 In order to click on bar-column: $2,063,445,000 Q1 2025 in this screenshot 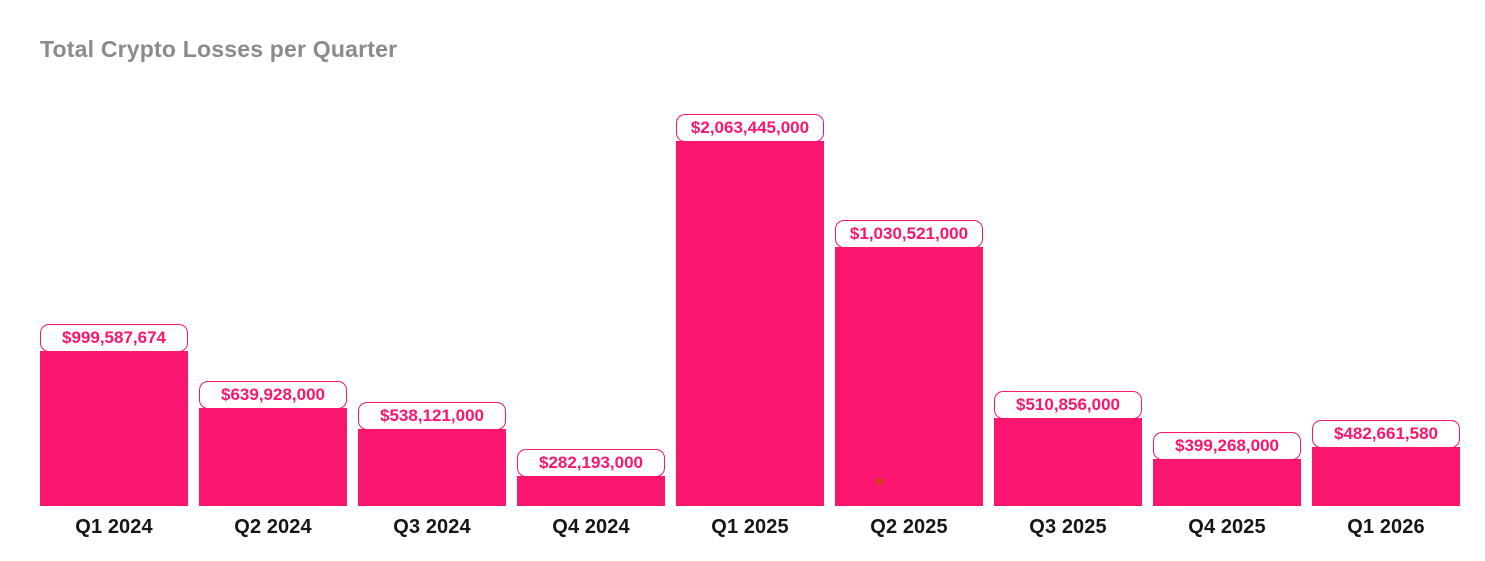, I will do `click(750, 337)`.